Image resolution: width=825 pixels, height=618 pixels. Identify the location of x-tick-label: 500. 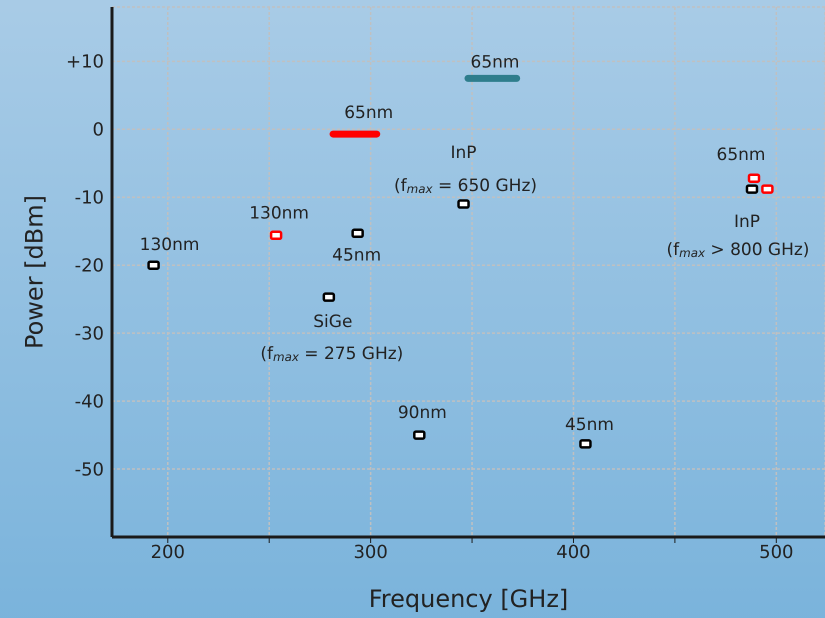
(776, 552).